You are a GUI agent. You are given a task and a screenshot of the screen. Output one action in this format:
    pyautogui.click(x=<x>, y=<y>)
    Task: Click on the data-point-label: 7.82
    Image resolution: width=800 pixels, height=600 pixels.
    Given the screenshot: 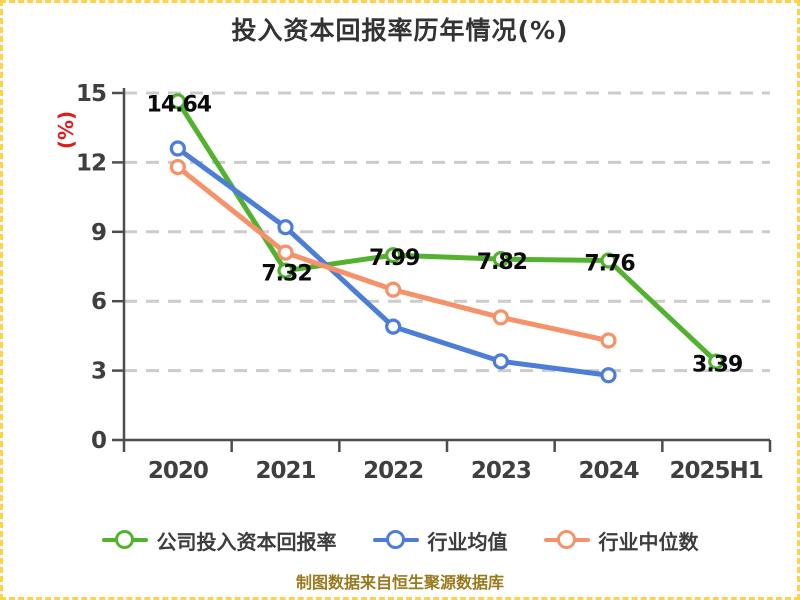 What is the action you would take?
    pyautogui.click(x=502, y=262)
    